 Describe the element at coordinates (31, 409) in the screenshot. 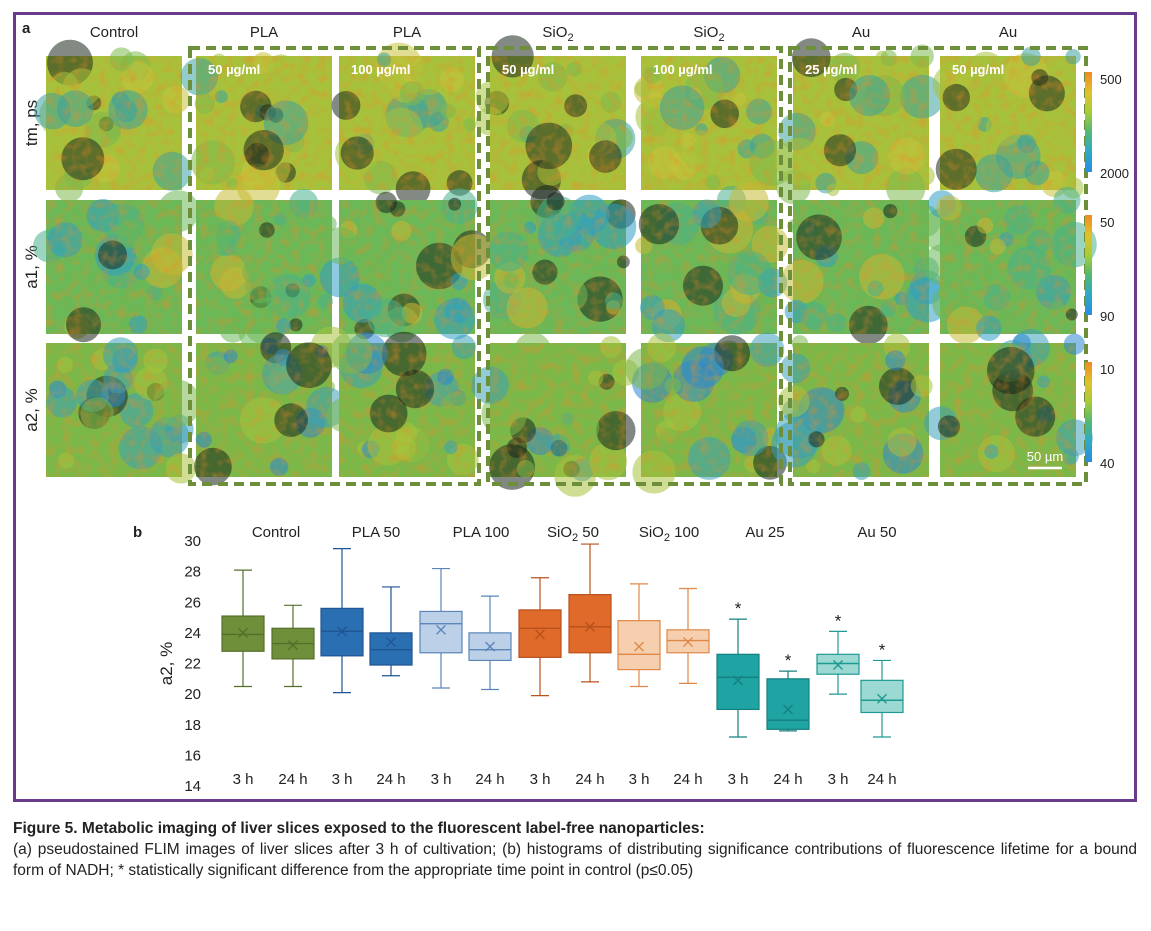

I see `row-label-2: a2, %` at that location.